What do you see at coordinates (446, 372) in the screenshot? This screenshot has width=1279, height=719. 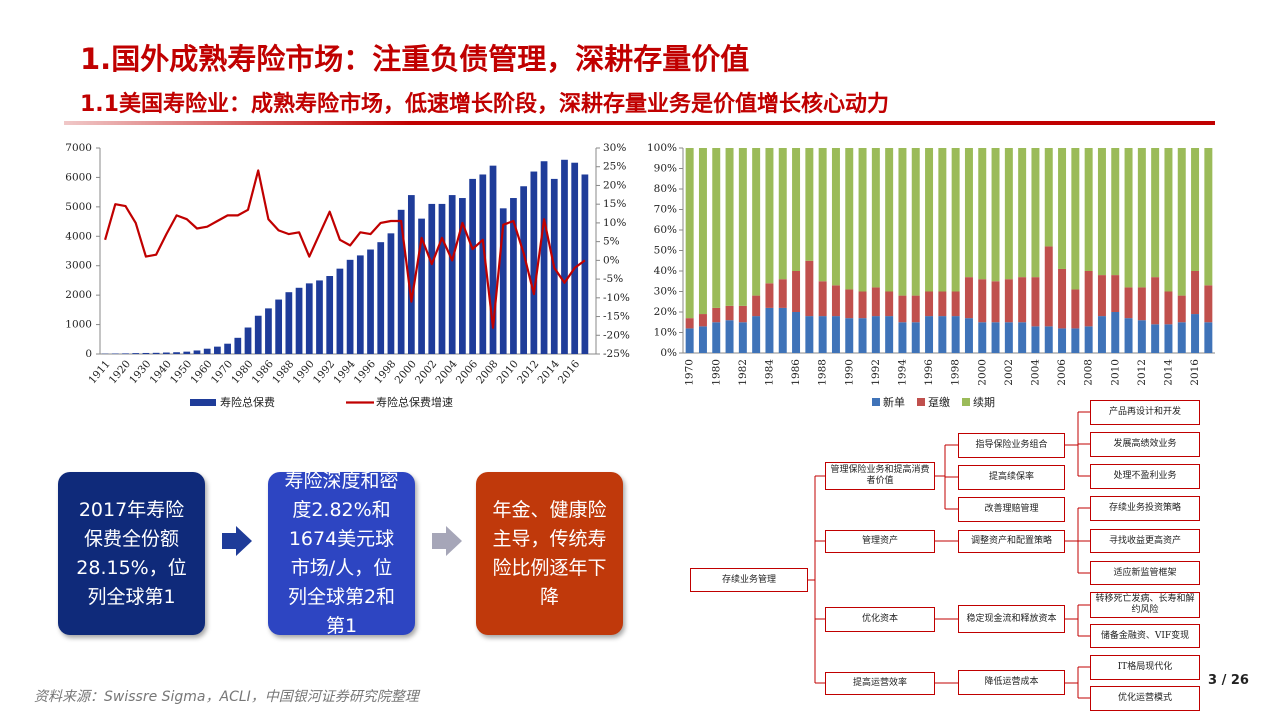 I see `x-tick-label: 2004` at bounding box center [446, 372].